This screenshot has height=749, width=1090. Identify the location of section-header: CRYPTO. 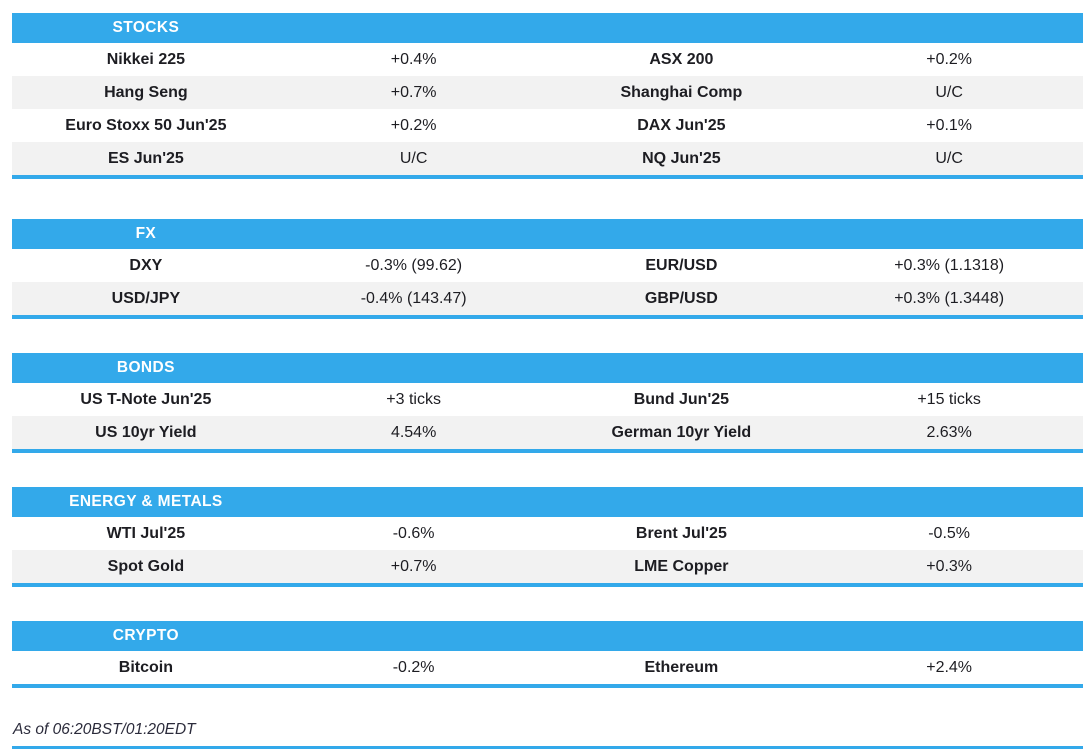
(547, 636).